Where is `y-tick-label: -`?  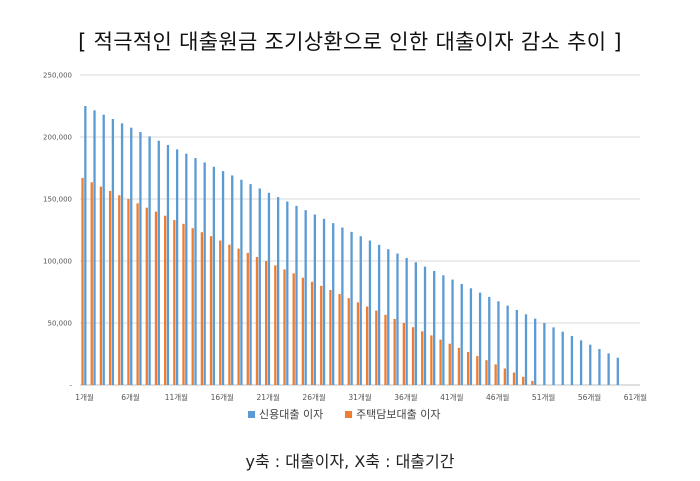
y-tick-label: - is located at coordinates (70, 386).